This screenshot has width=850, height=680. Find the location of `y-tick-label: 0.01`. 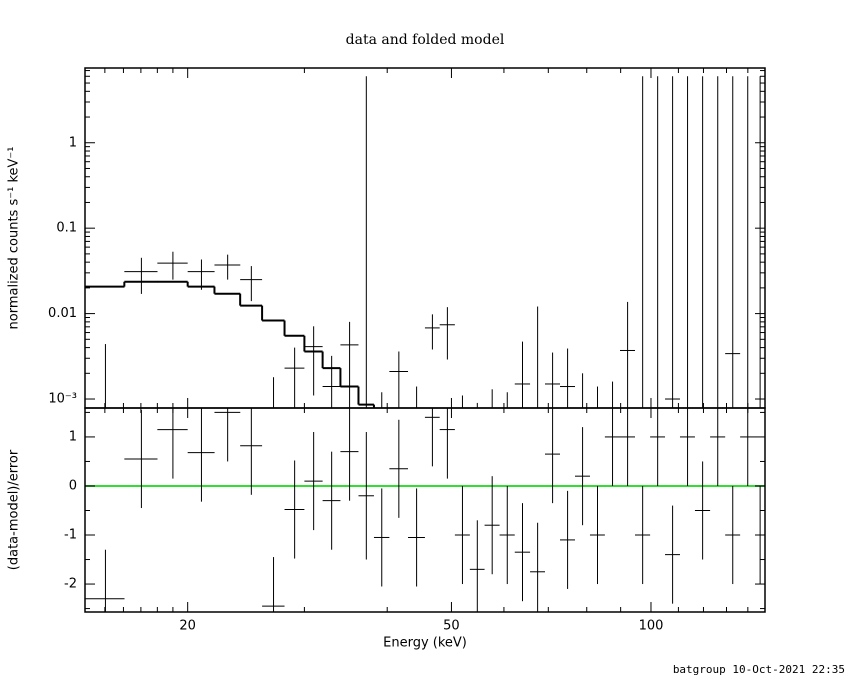

y-tick-label: 0.01 is located at coordinates (62, 313).